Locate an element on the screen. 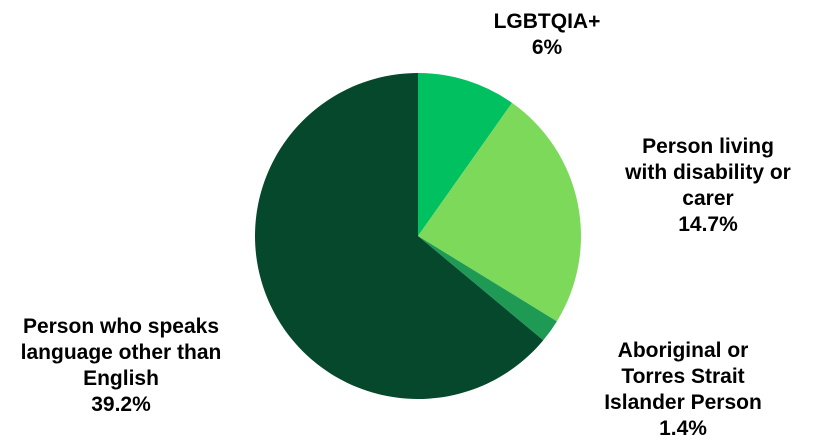  slice-category-label: carer is located at coordinates (707, 198).